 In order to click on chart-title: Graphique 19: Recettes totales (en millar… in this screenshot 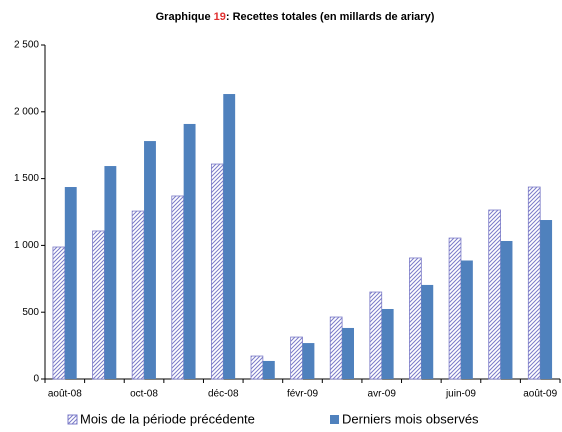, I will do `click(295, 17)`.